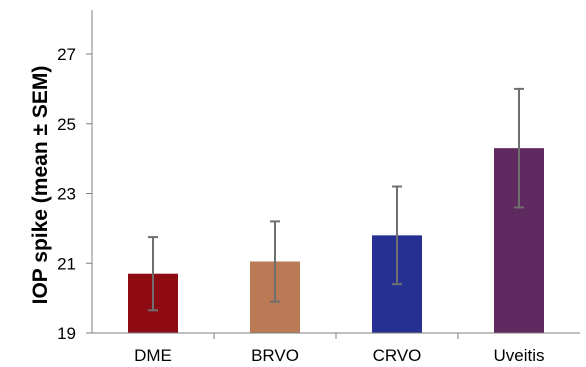 The width and height of the screenshot is (586, 367). Describe the element at coordinates (66, 194) in the screenshot. I see `y-tick-label: 23` at that location.